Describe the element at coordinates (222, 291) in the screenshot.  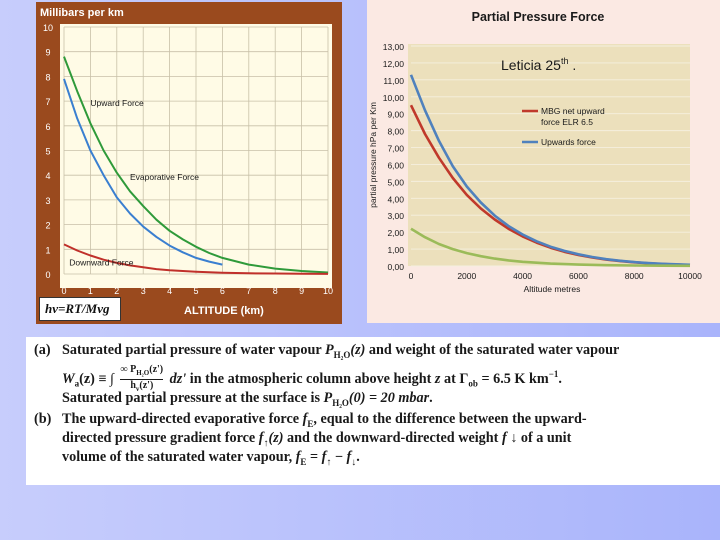
I see `left-x-tick-label: 6` at that location.